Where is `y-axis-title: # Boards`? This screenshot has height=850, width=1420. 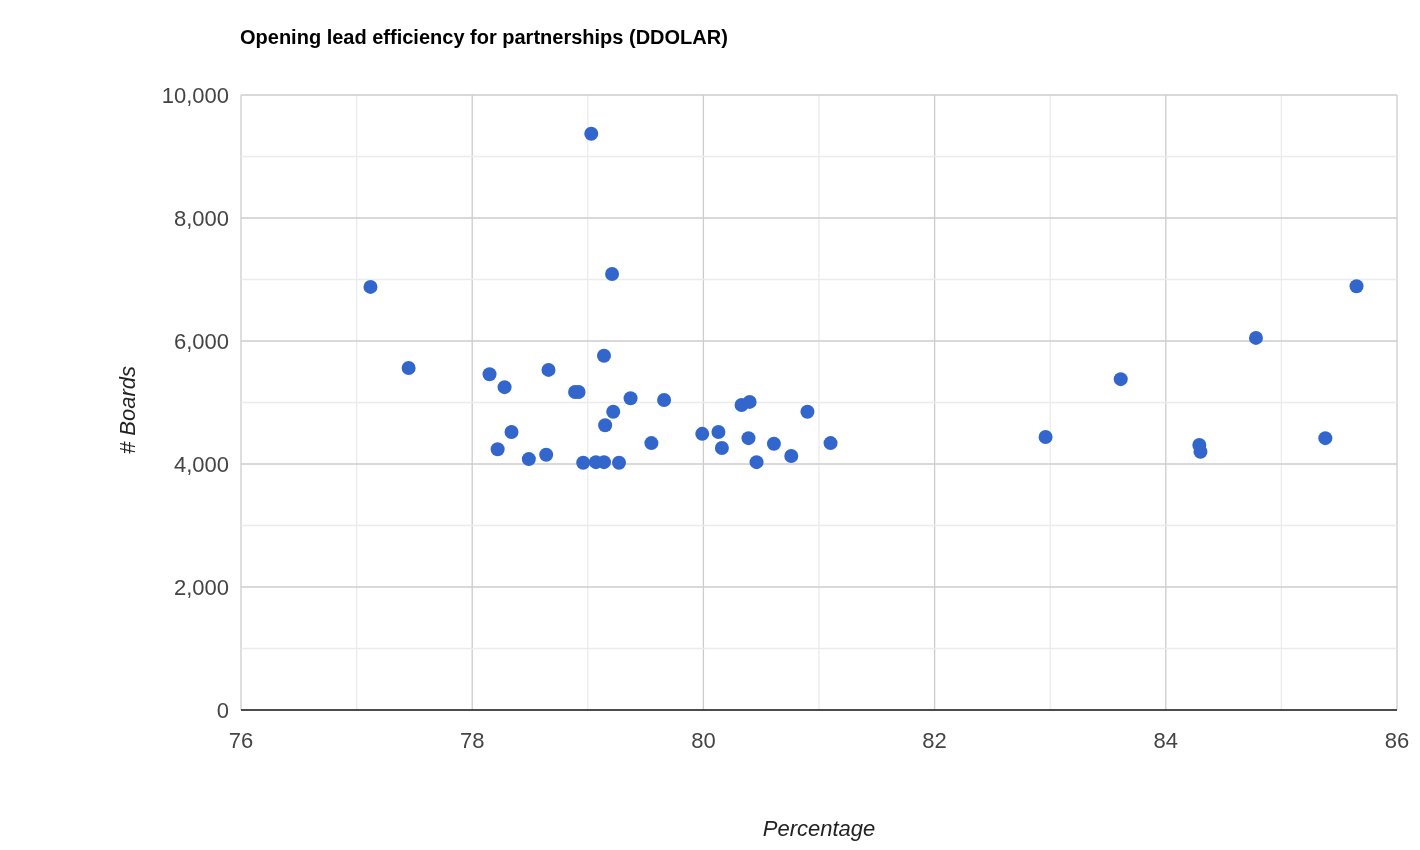 y-axis-title: # Boards is located at coordinates (128, 410).